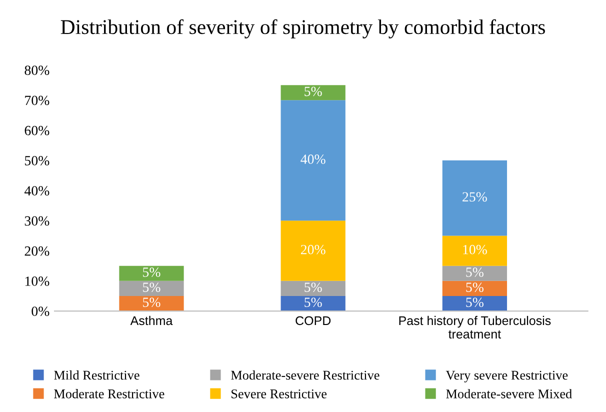  I want to click on legend-label: Very severe Restrictive, so click(507, 376).